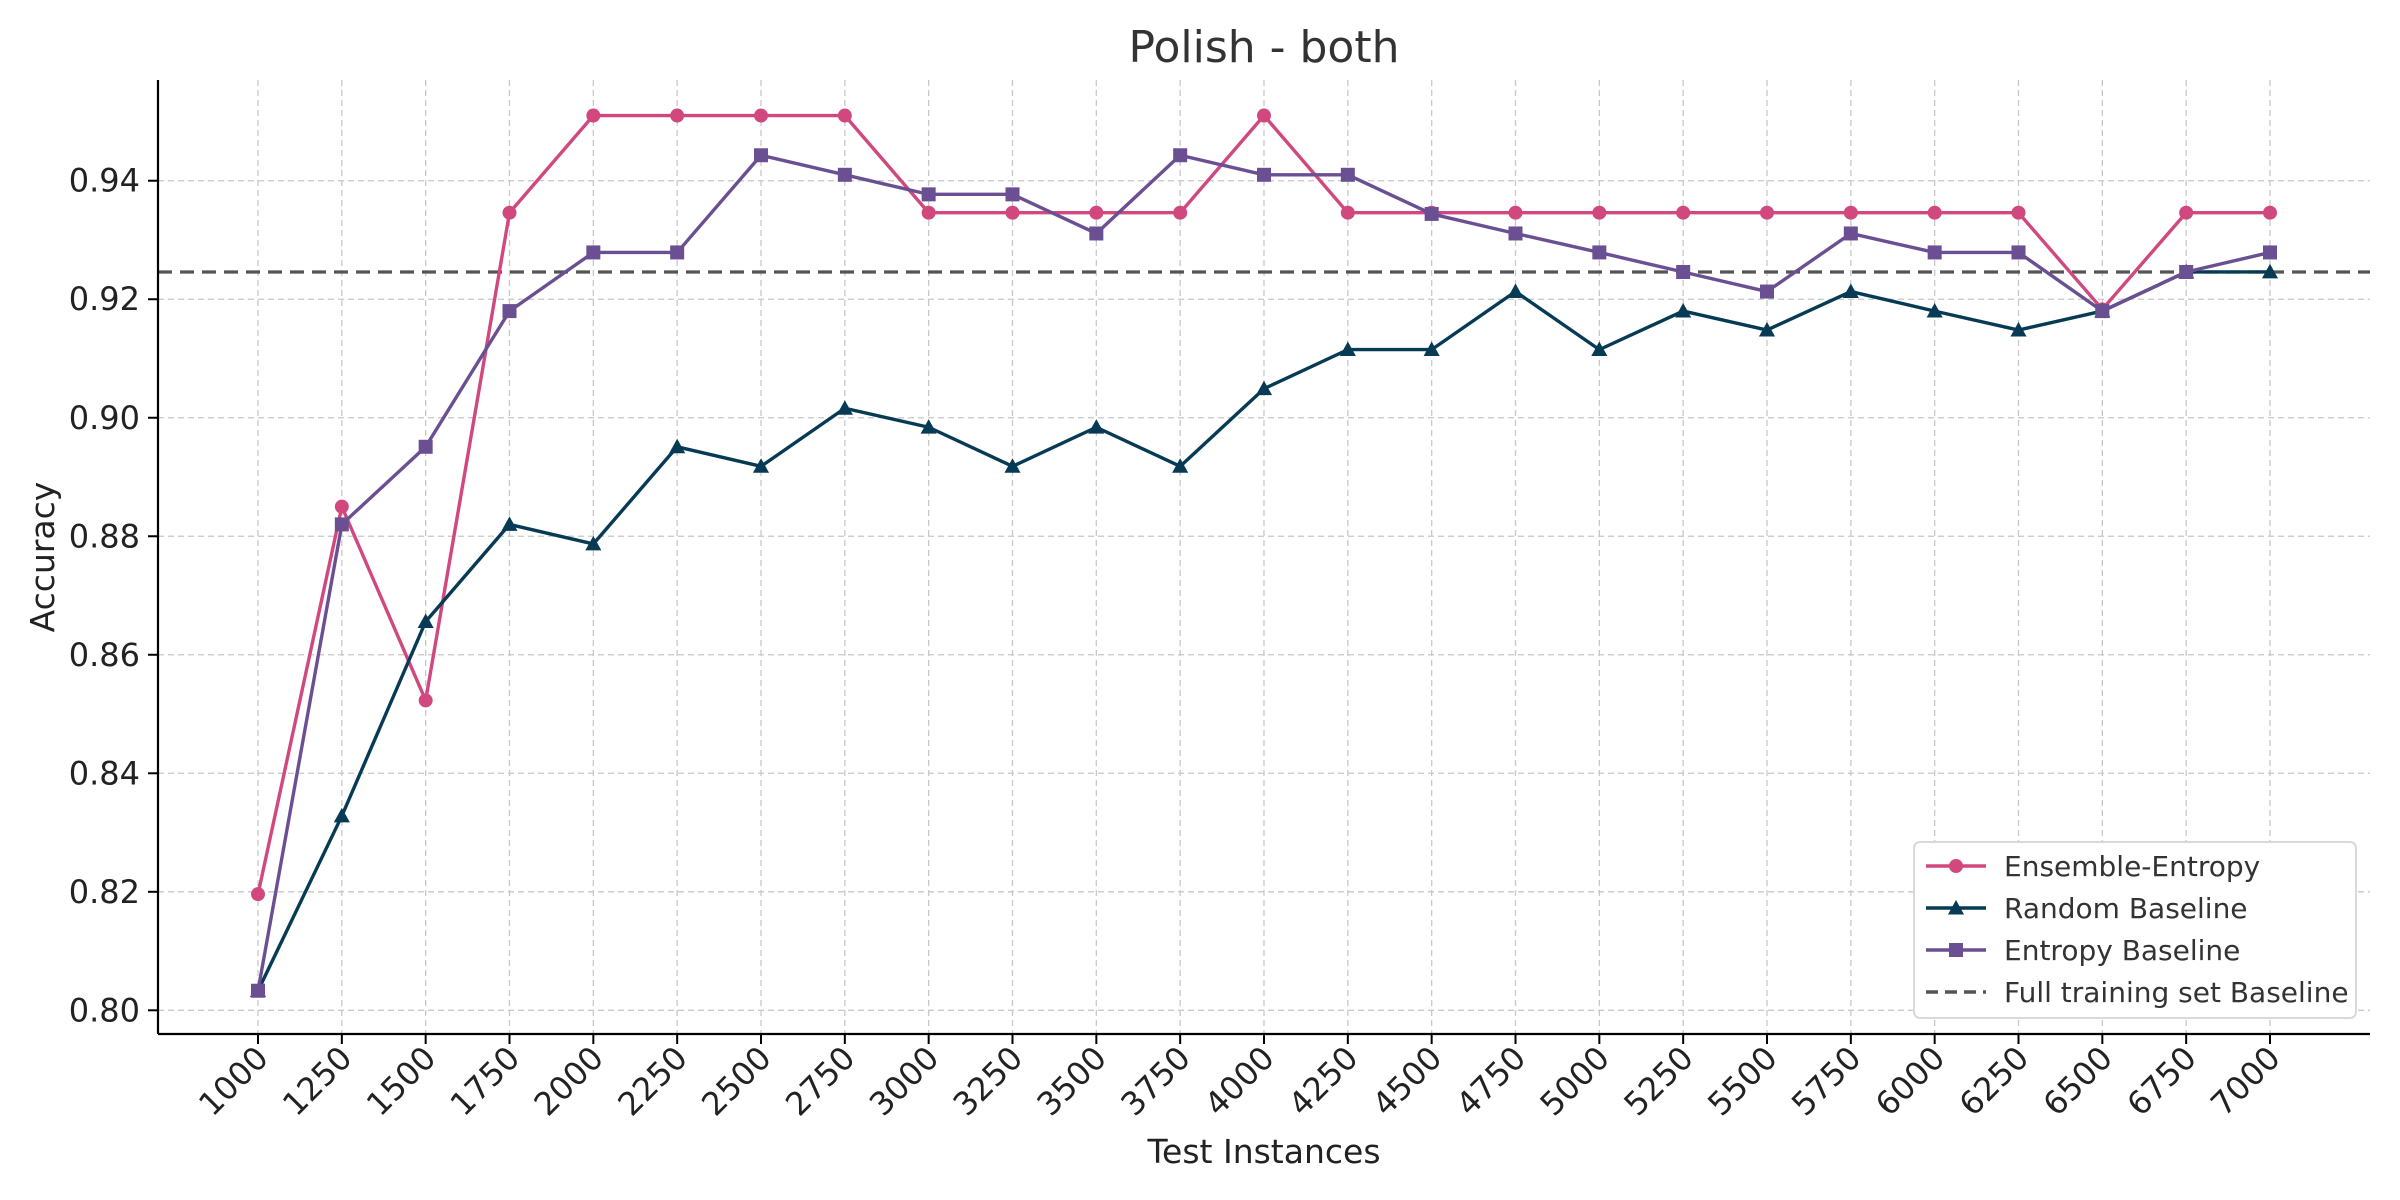 This screenshot has width=2400, height=1200. Describe the element at coordinates (904, 1081) in the screenshot. I see `x-tick-label: 3000` at that location.